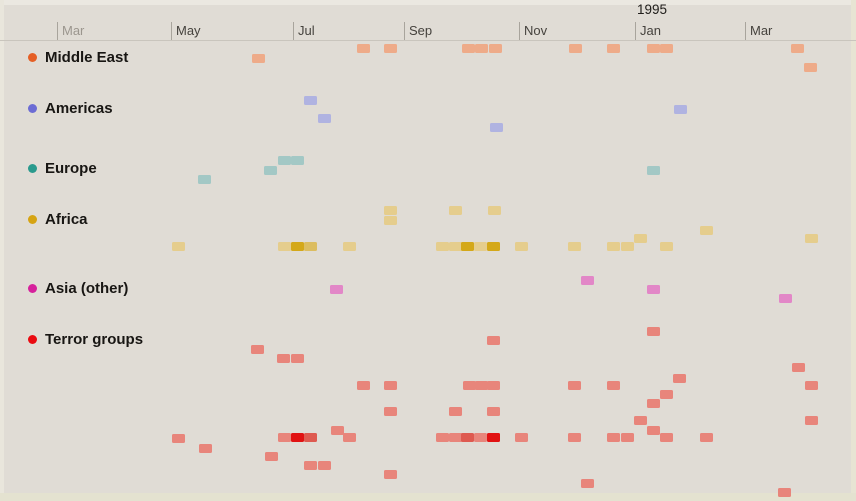 Image resolution: width=856 pixels, height=501 pixels. I want to click on right-edge-band, so click(853, 250).